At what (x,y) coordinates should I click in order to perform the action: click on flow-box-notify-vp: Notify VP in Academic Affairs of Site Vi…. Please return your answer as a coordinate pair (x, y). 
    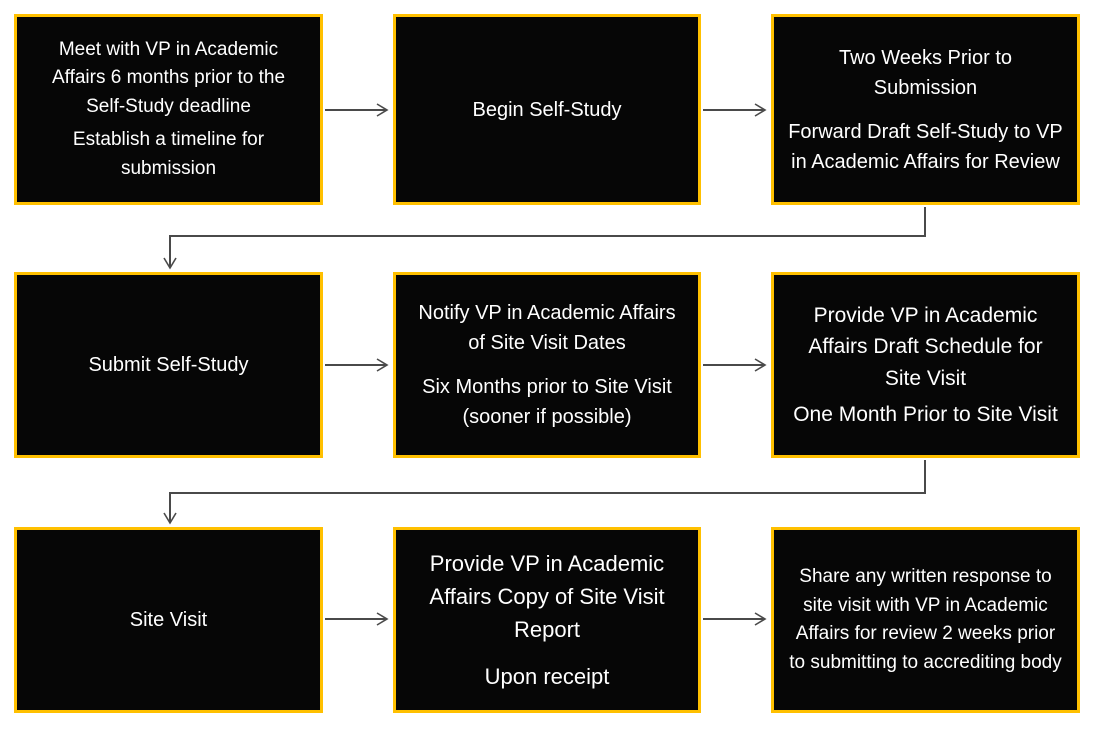
    Looking at the image, I should click on (547, 365).